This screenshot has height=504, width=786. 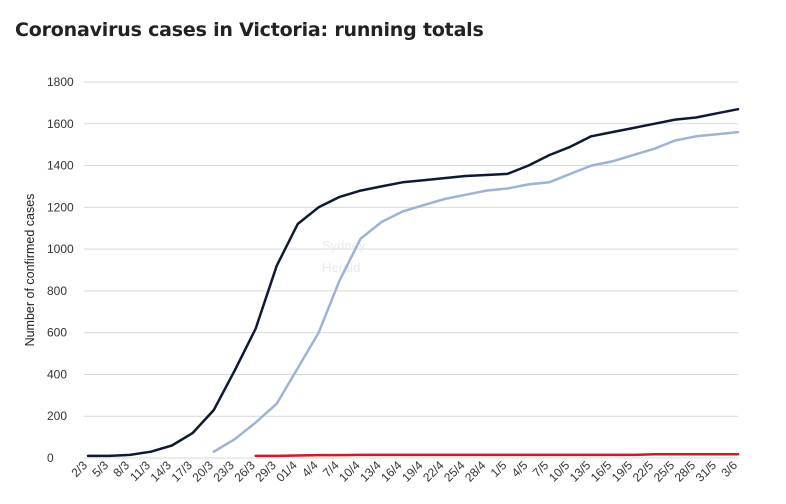 I want to click on x-tick-label: 22/5, so click(x=643, y=471).